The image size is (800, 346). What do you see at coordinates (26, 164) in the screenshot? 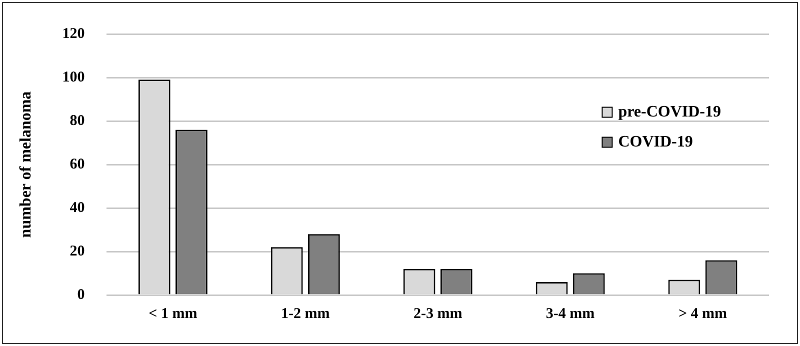
I see `y-axis-title: number of melanoma` at bounding box center [26, 164].